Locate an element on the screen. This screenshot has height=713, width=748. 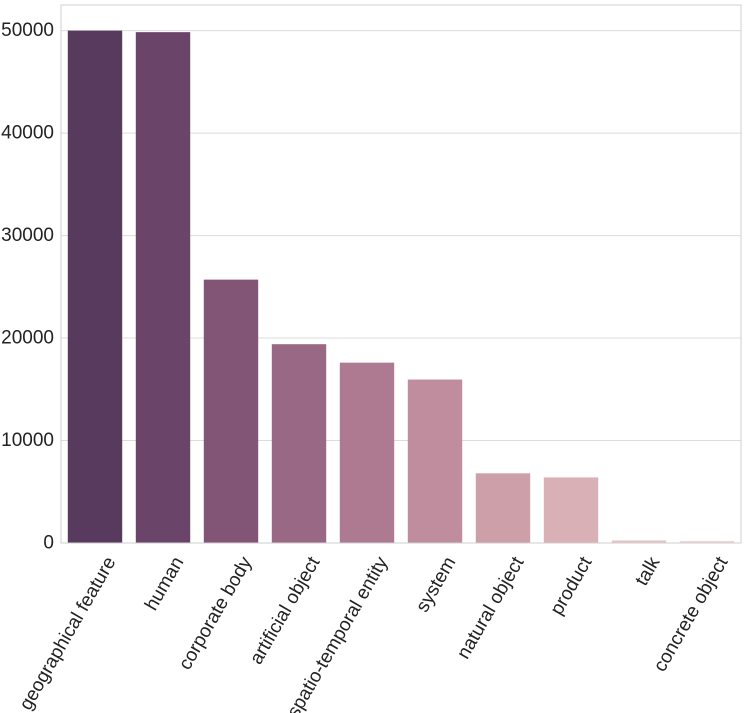
bar-product is located at coordinates (571, 510).